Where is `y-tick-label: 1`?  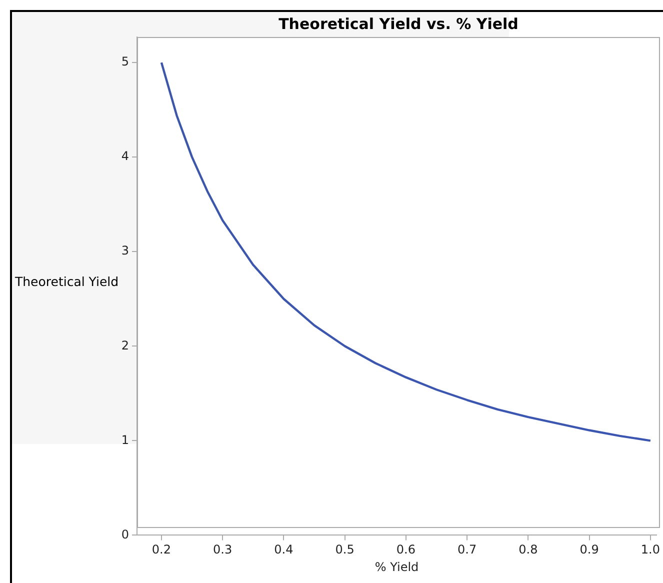 y-tick-label: 1 is located at coordinates (125, 439).